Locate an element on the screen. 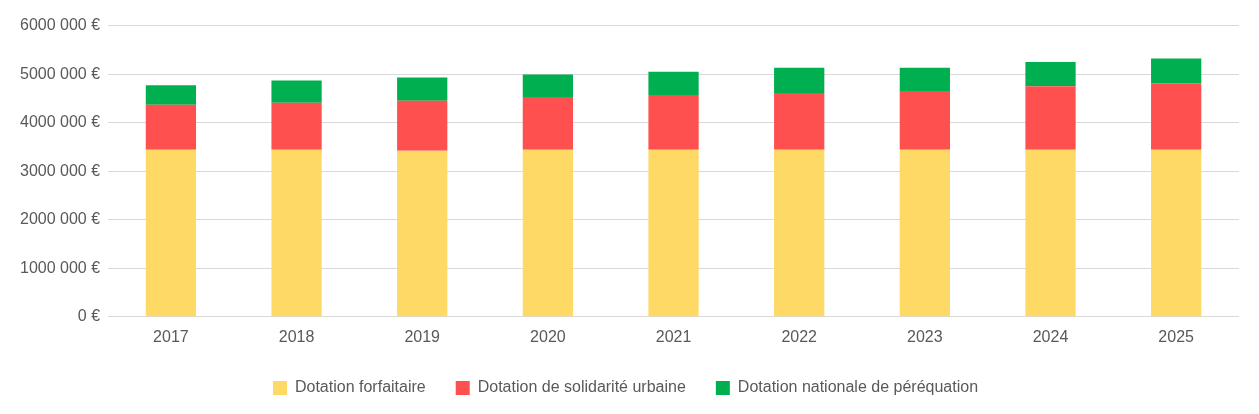  legend-label: Dotation nationale de péréquation is located at coordinates (858, 387).